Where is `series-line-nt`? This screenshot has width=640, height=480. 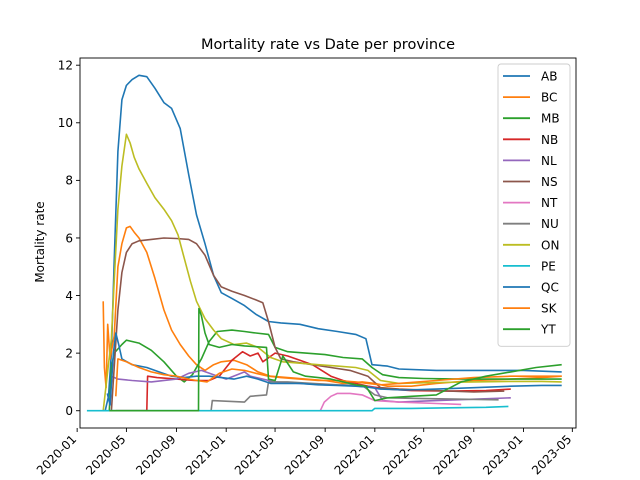 series-line-nt is located at coordinates (390, 402).